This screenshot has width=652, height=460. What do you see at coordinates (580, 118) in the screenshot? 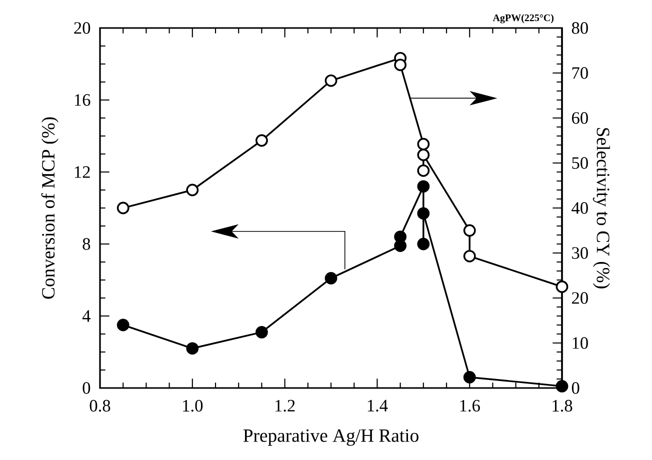
I see `y2-tick-label: 60` at bounding box center [580, 118].